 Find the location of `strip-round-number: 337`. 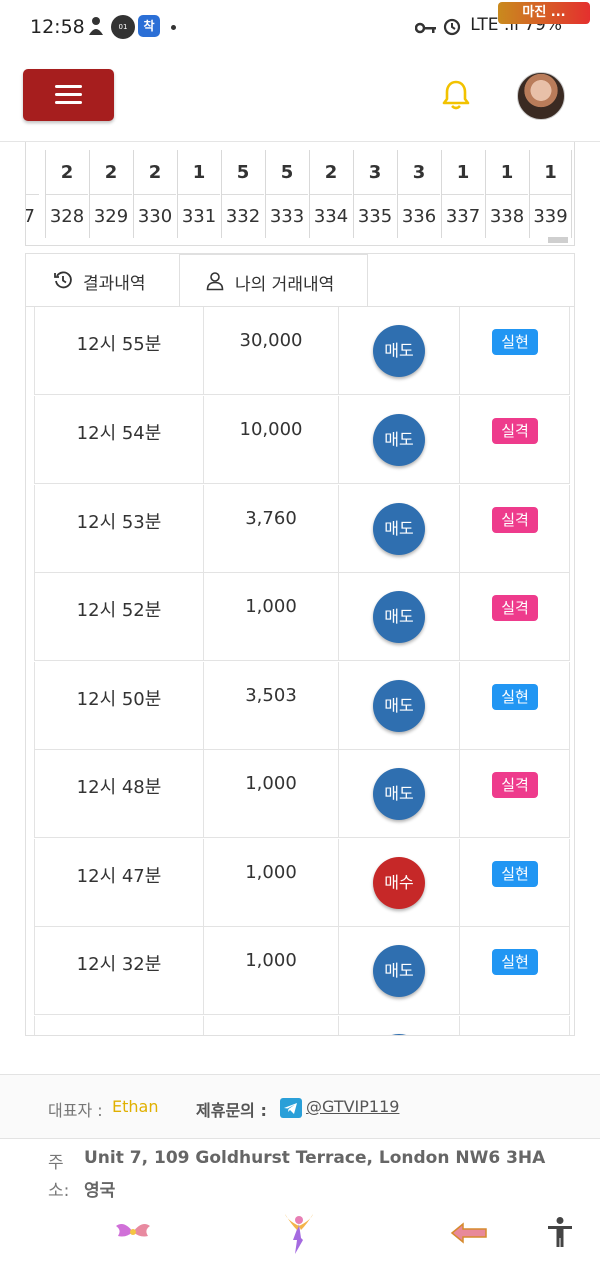

strip-round-number: 337 is located at coordinates (463, 216).